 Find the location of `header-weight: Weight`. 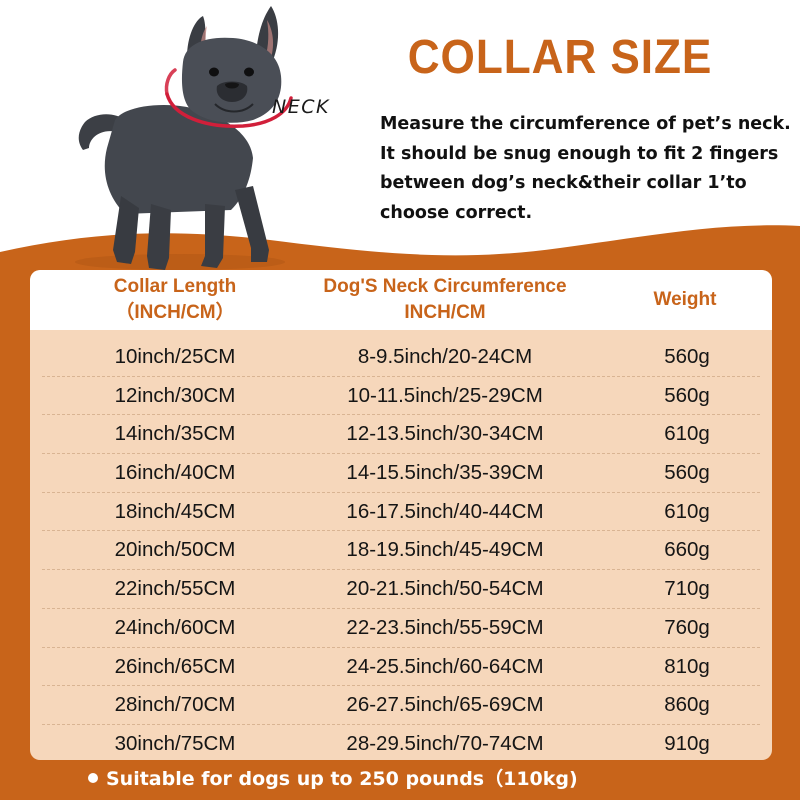

header-weight: Weight is located at coordinates (685, 300).